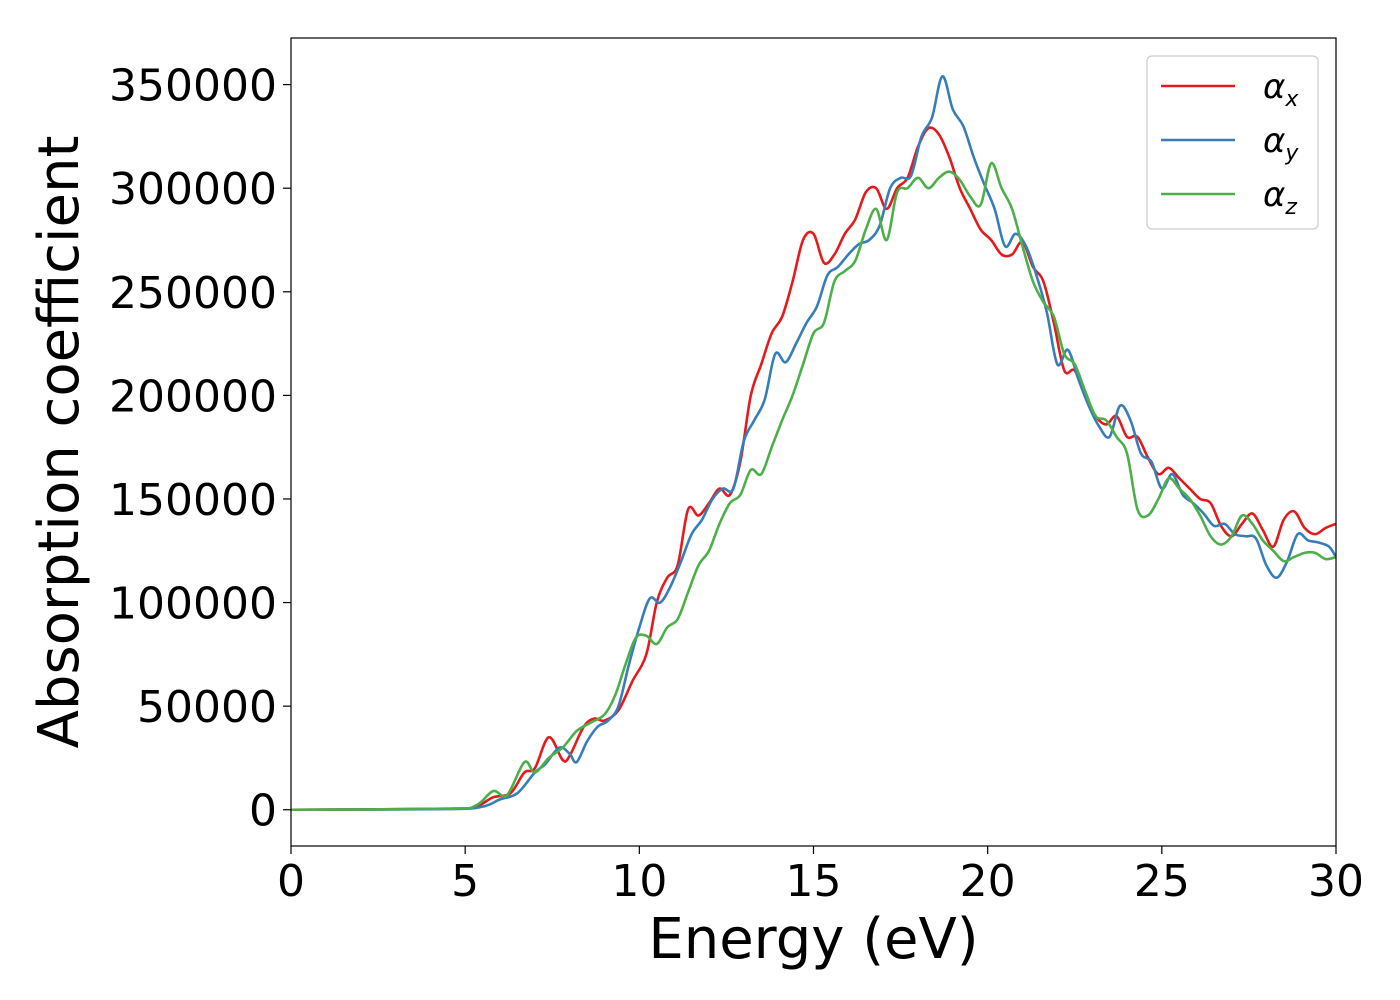 Image resolution: width=1400 pixels, height=1000 pixels. Describe the element at coordinates (465, 881) in the screenshot. I see `x-tick-label: 5` at that location.